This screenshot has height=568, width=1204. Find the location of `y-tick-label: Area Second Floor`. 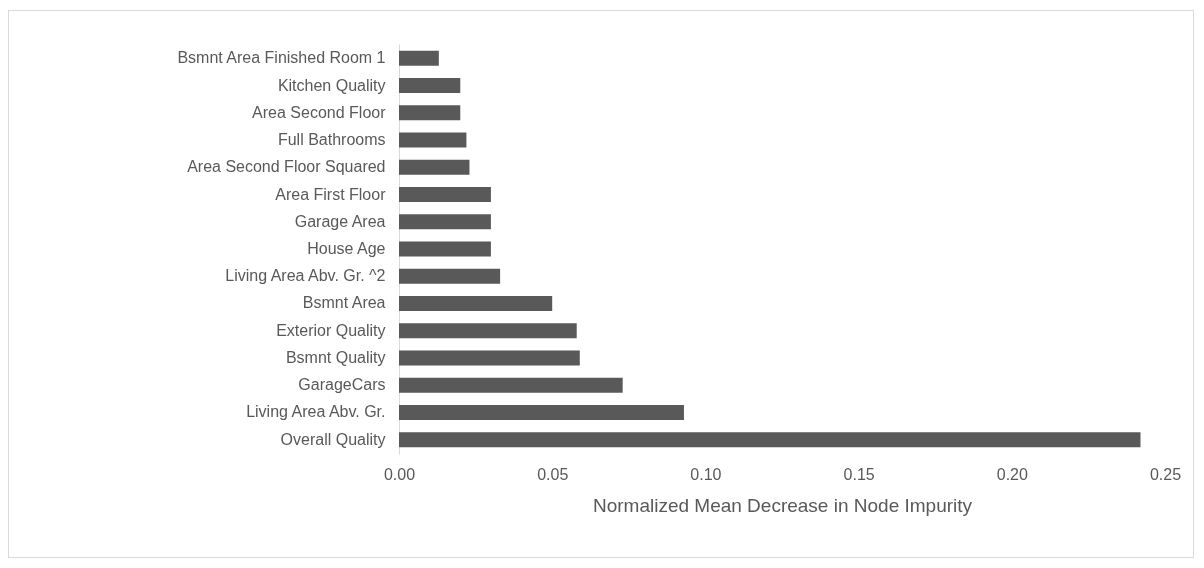

y-tick-label: Area Second Floor is located at coordinates (319, 112).